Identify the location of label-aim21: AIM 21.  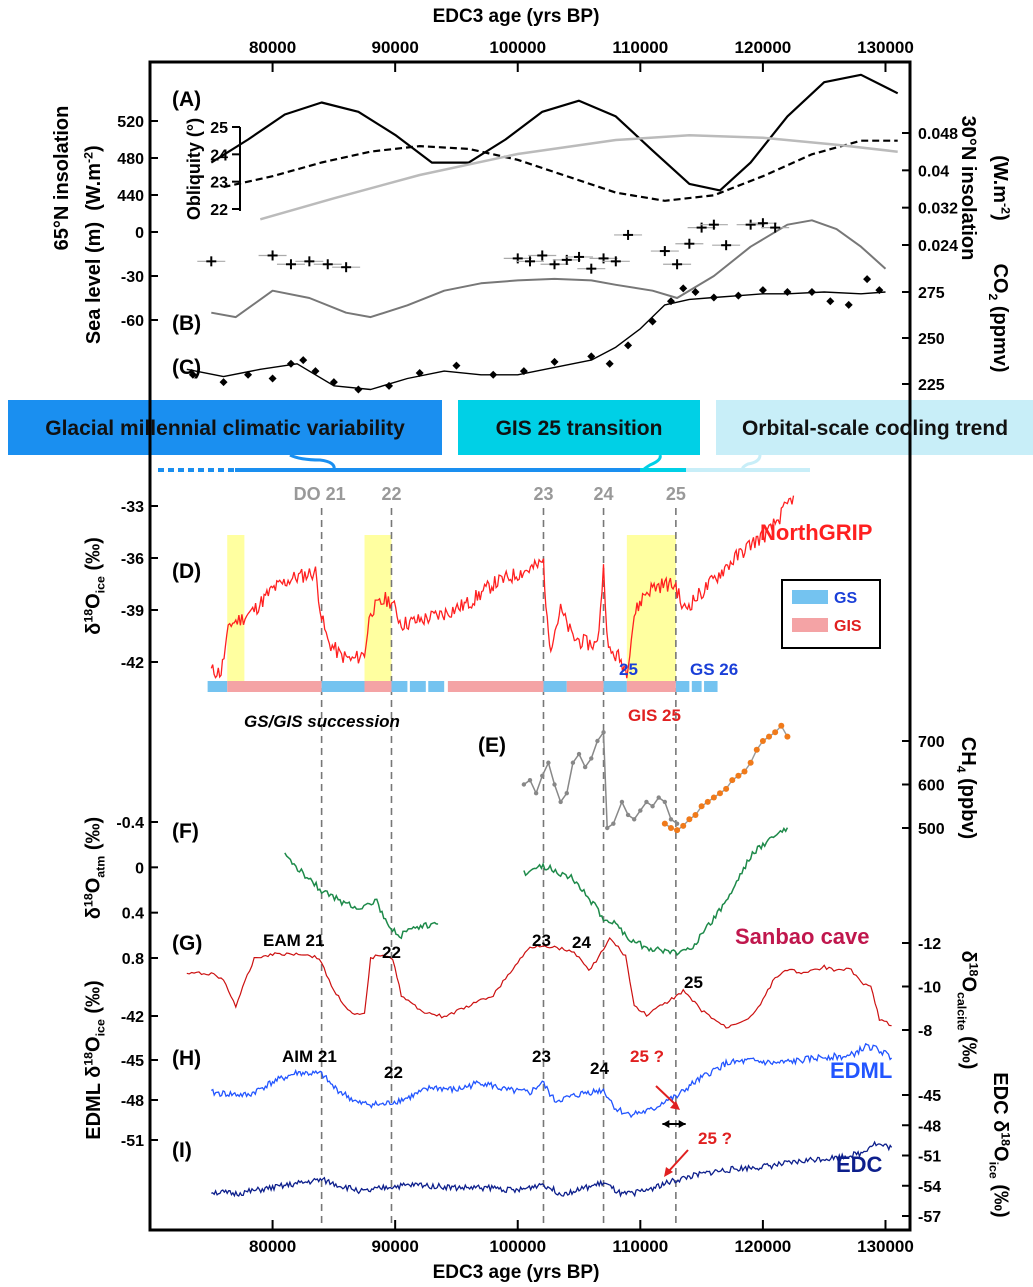
(309, 1056).